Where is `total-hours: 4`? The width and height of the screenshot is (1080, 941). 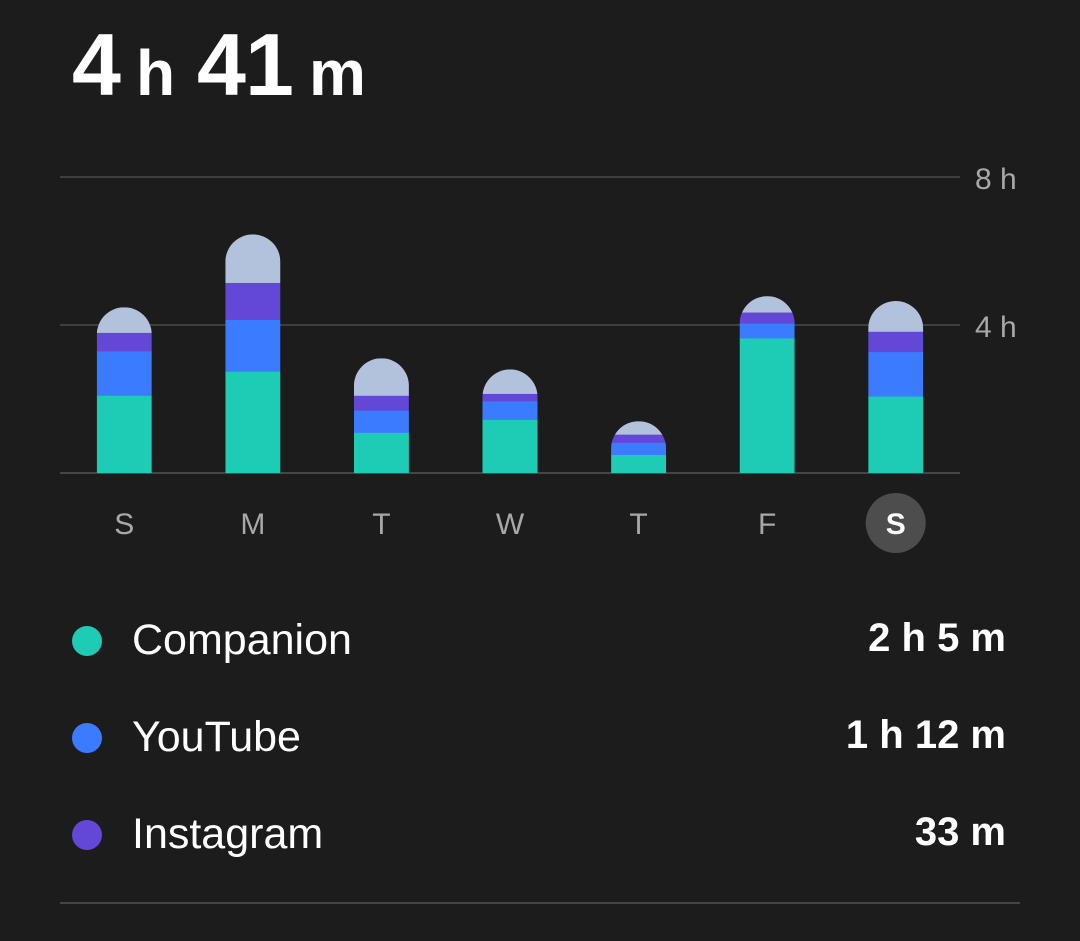
total-hours: 4 is located at coordinates (96, 64).